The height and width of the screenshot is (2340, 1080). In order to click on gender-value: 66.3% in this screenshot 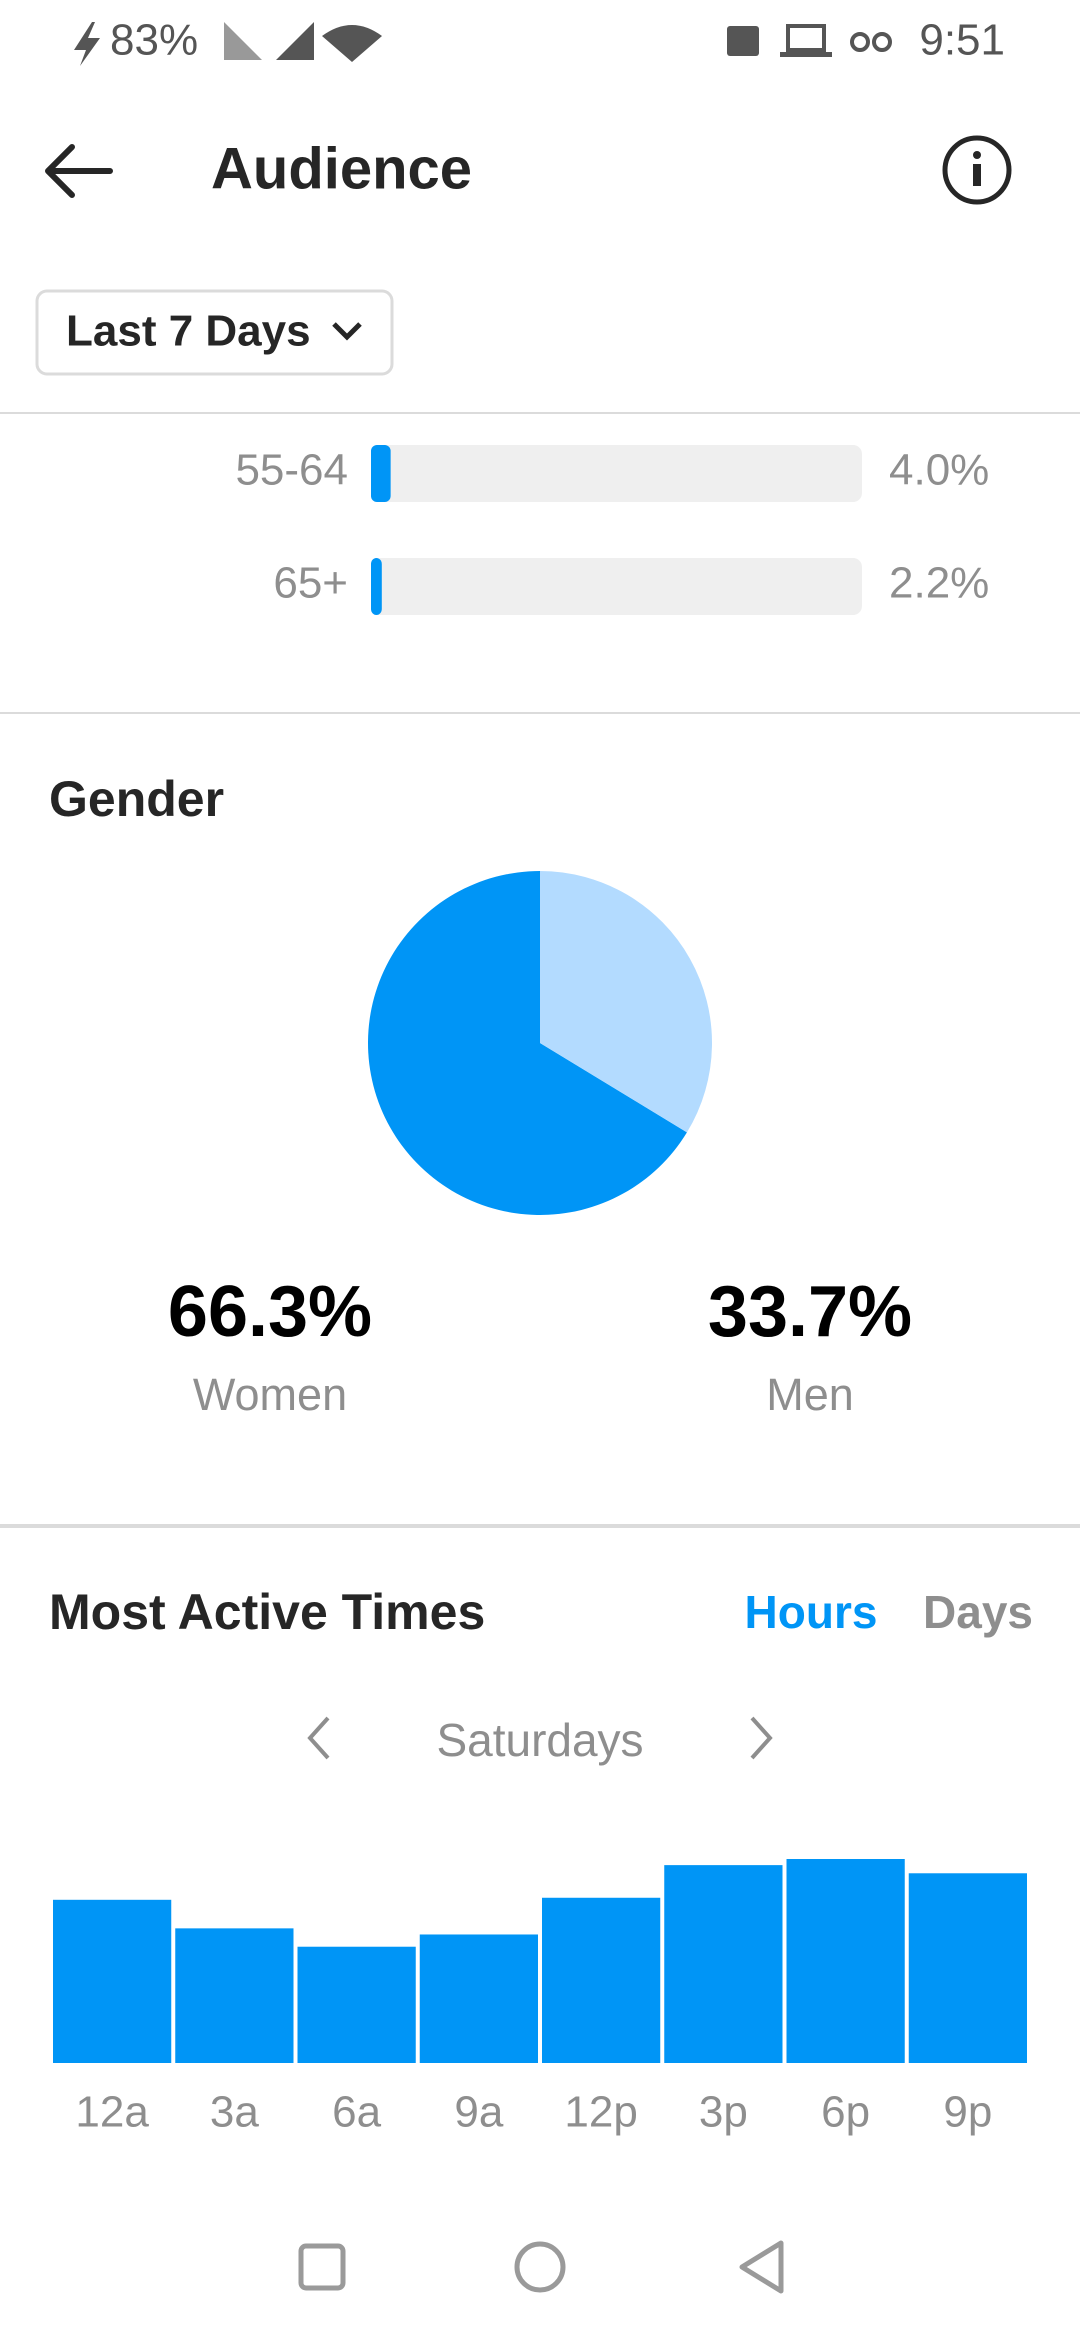, I will do `click(270, 1312)`.